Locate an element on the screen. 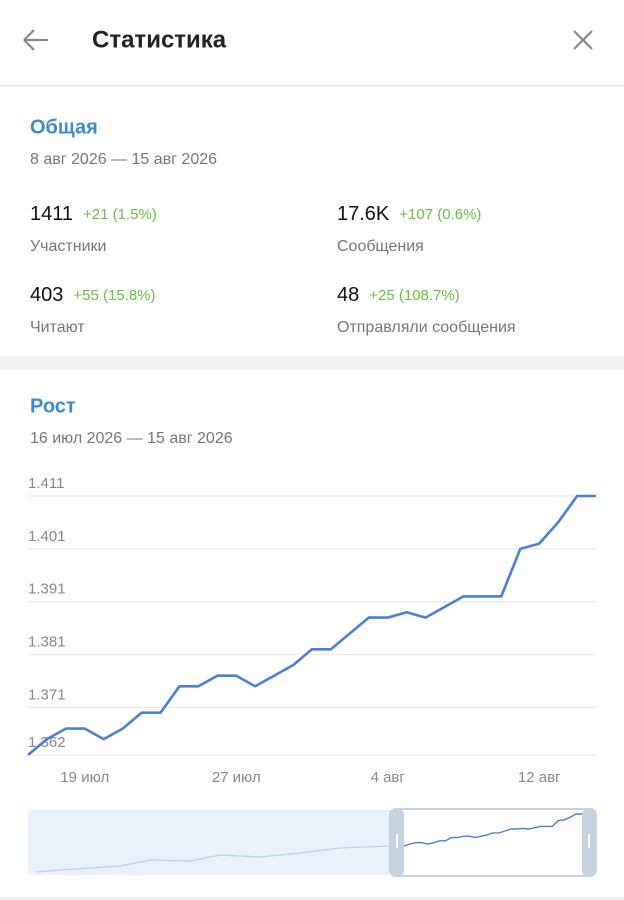 Image resolution: width=624 pixels, height=900 pixels. y-tick-label: 1.391 is located at coordinates (47, 589).